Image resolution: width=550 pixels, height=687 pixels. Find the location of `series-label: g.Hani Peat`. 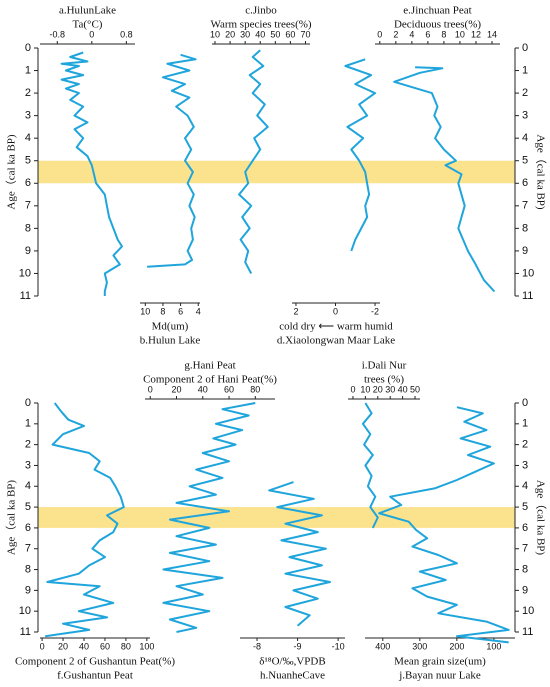

series-label: g.Hani Peat is located at coordinates (209, 366).